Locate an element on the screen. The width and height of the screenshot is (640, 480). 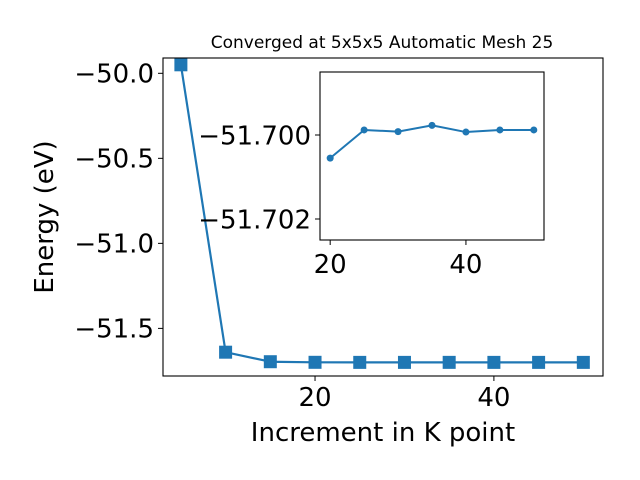
inset-y-tick-label: −51.702 is located at coordinates (254, 220).